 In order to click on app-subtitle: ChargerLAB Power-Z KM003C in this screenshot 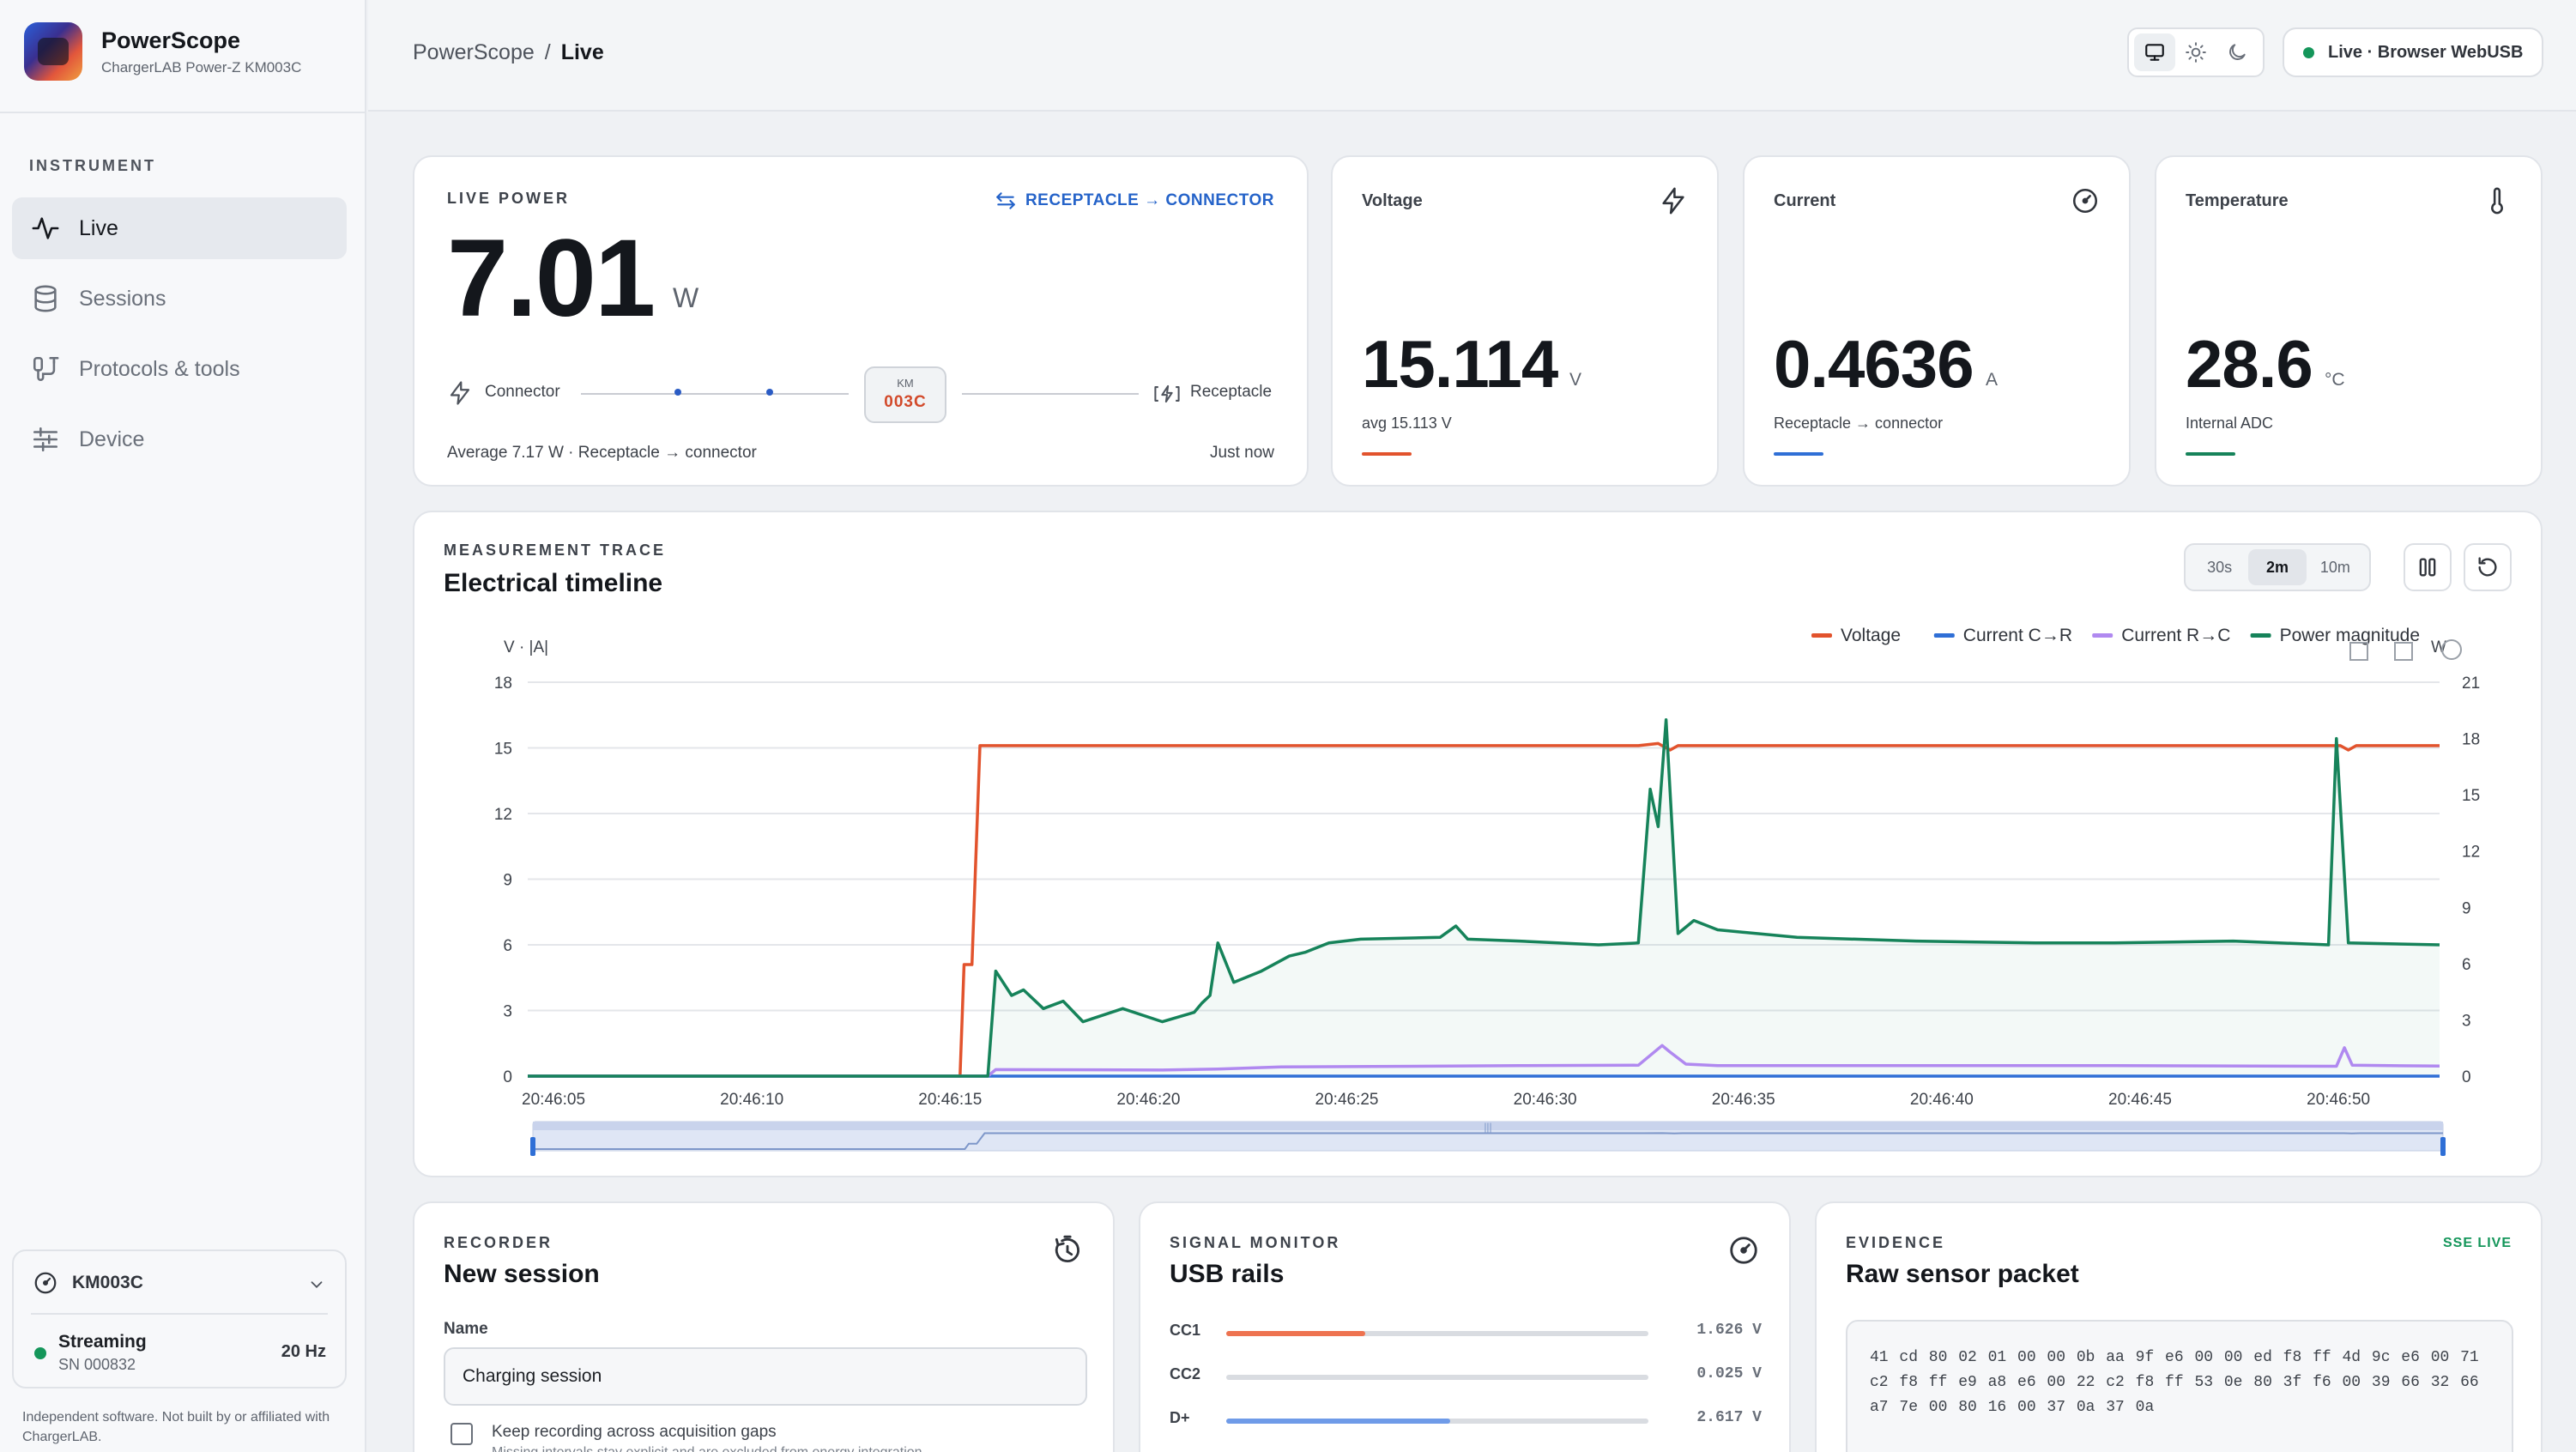, I will do `click(201, 67)`.